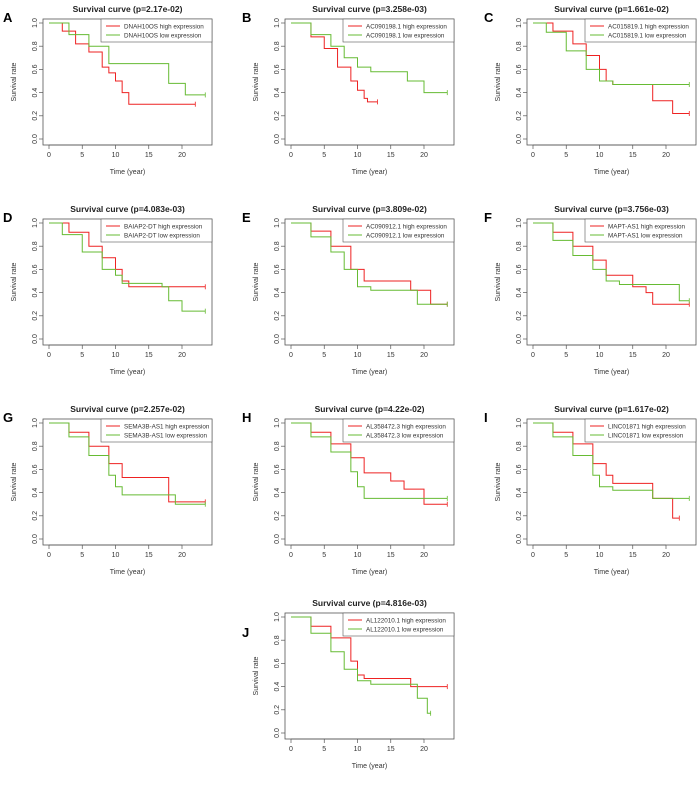  What do you see at coordinates (646, 226) in the screenshot?
I see `legend-label: MAPT-AS1 high expression` at bounding box center [646, 226].